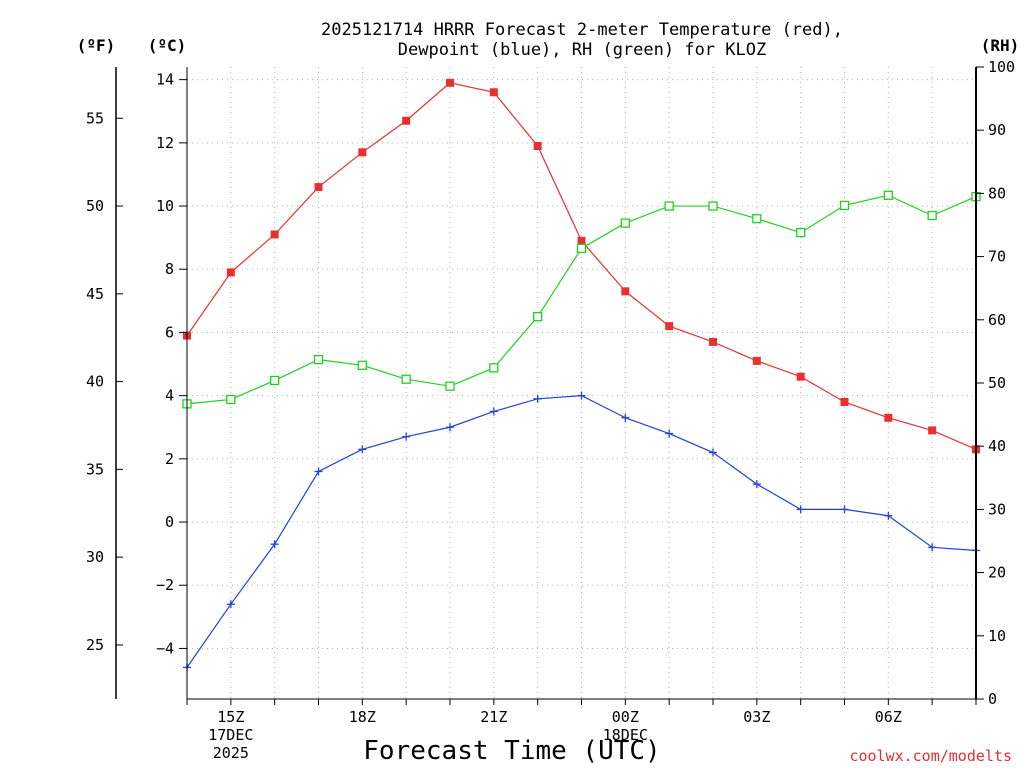 The image size is (1024, 768). What do you see at coordinates (992, 699) in the screenshot?
I see `rh-tick-label: 0` at bounding box center [992, 699].